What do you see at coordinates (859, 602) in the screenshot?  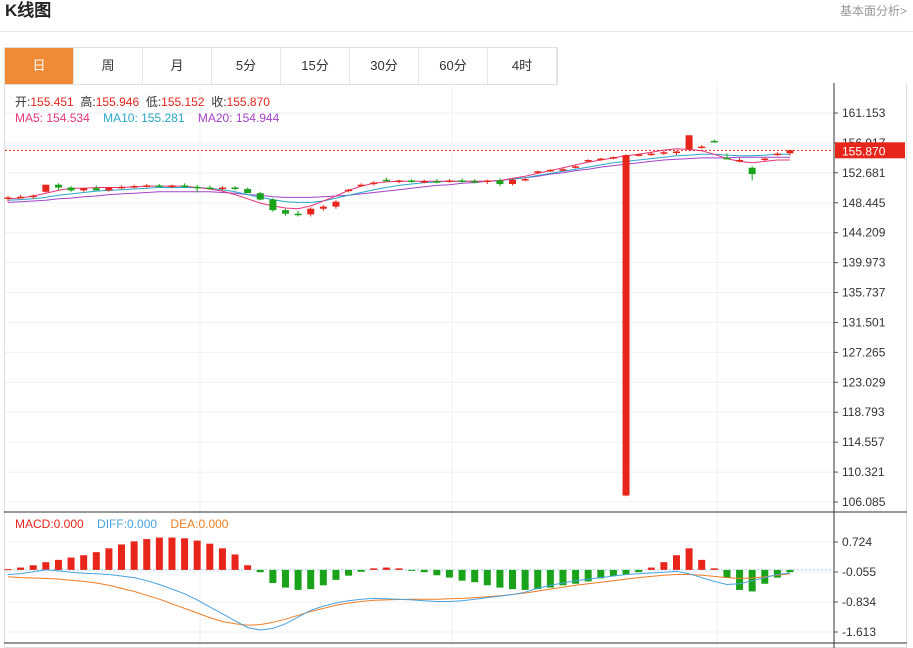 I see `macd-tick-label: -0.834` at bounding box center [859, 602].